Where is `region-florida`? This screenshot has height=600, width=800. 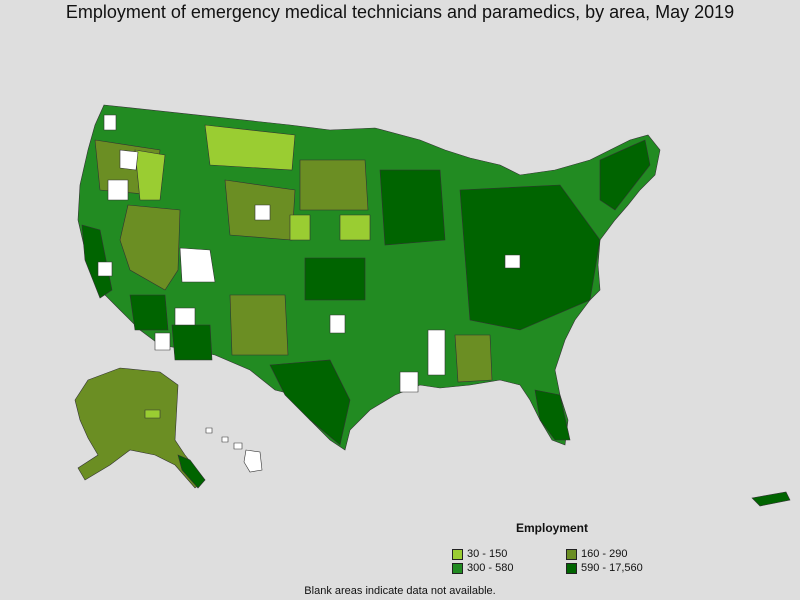
region-florida is located at coordinates (552, 415).